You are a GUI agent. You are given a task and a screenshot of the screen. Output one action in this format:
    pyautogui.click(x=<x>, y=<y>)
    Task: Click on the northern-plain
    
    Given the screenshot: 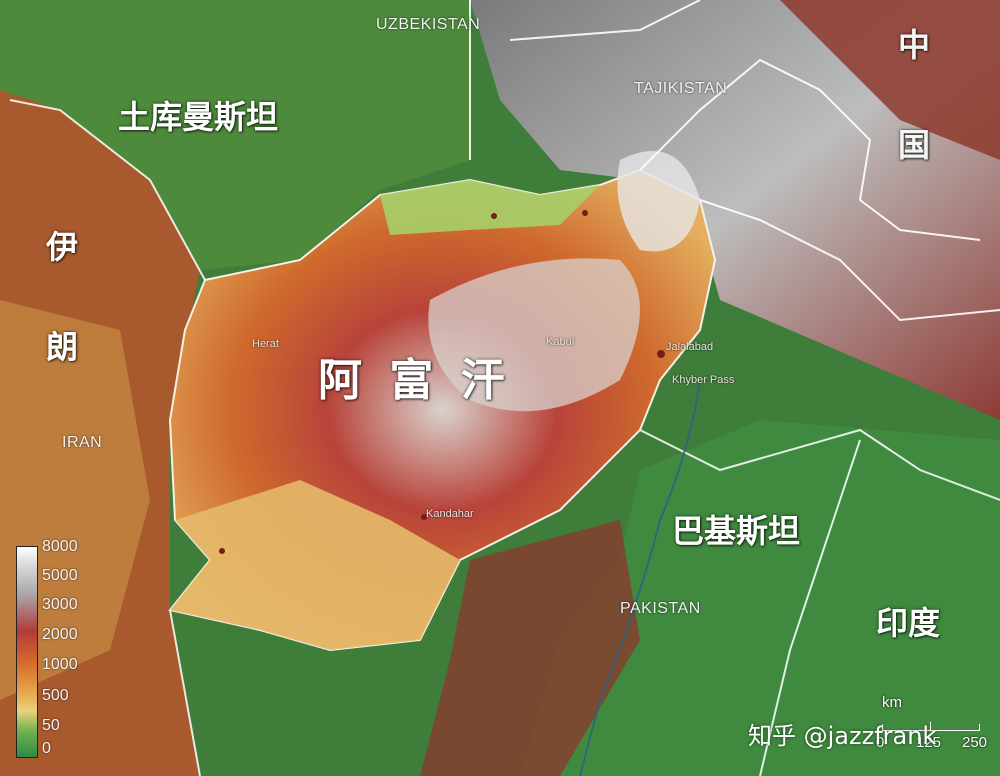 What is the action you would take?
    pyautogui.click(x=490, y=207)
    